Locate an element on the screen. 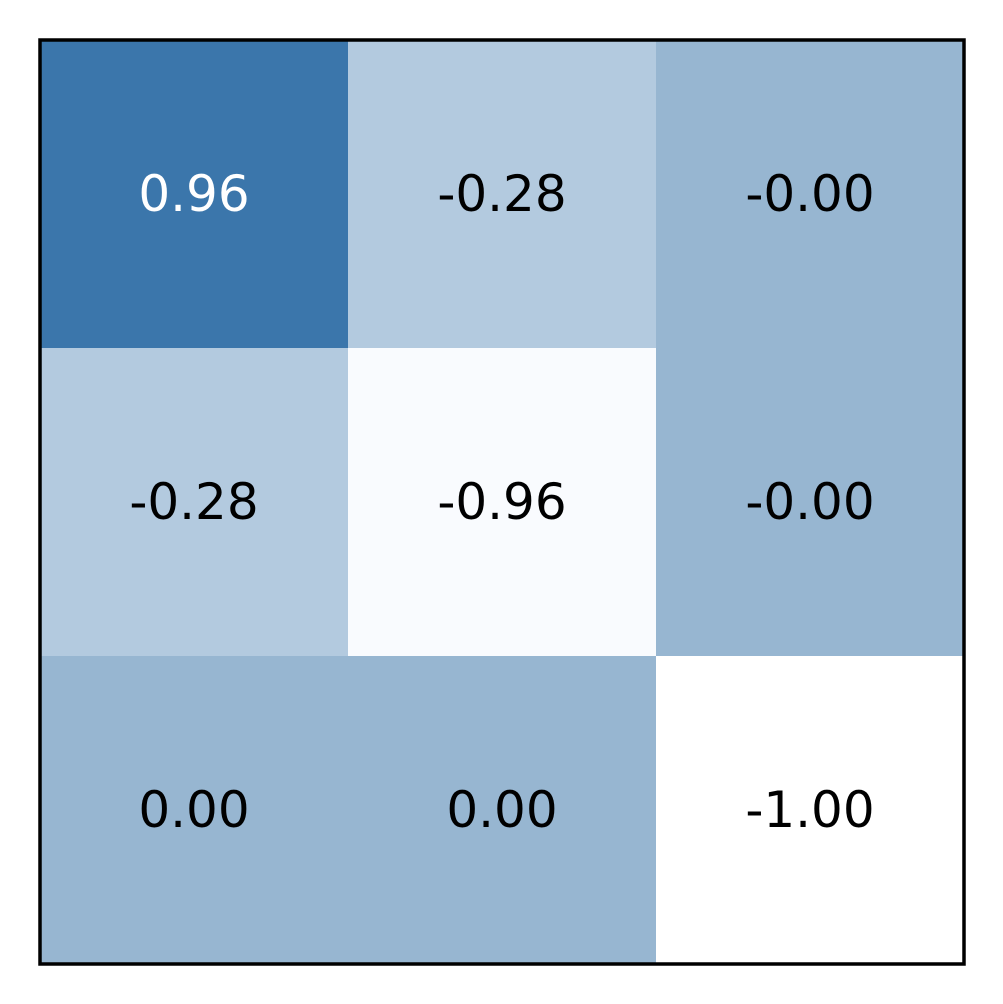 The width and height of the screenshot is (1003, 1004). cell-label-1-1: -0.96 is located at coordinates (501, 502).